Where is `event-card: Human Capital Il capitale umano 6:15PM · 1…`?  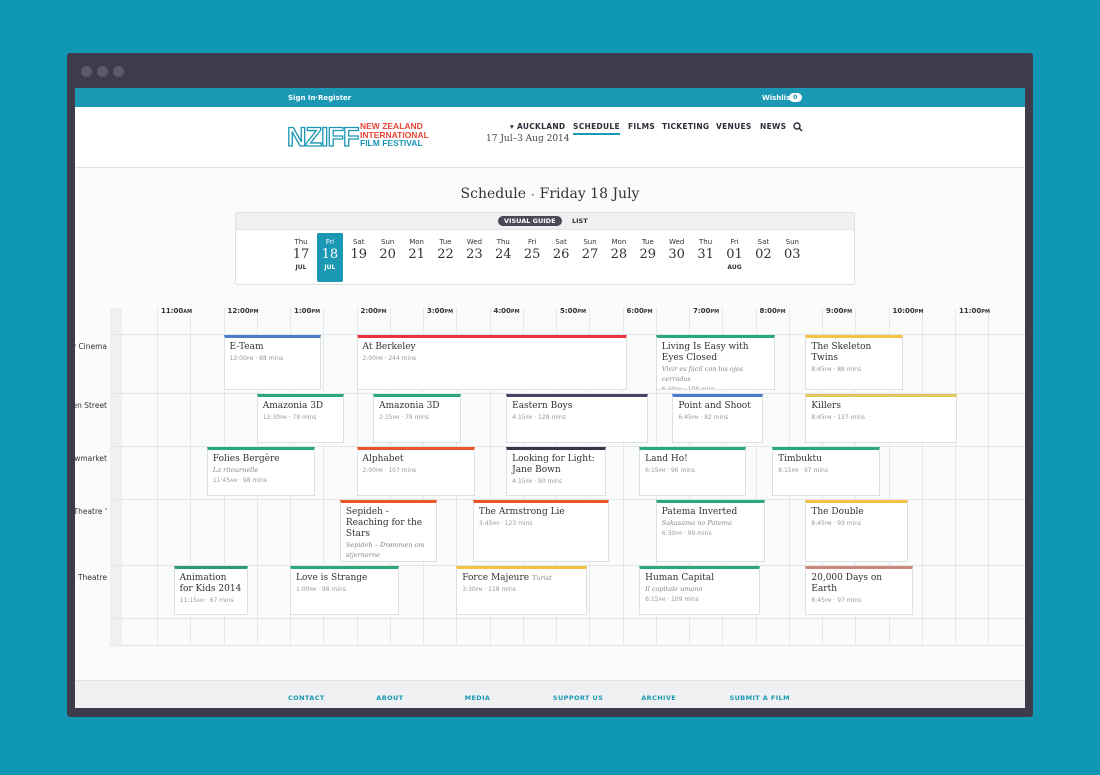 event-card: Human Capital Il capitale umano 6:15PM · 1… is located at coordinates (699, 590).